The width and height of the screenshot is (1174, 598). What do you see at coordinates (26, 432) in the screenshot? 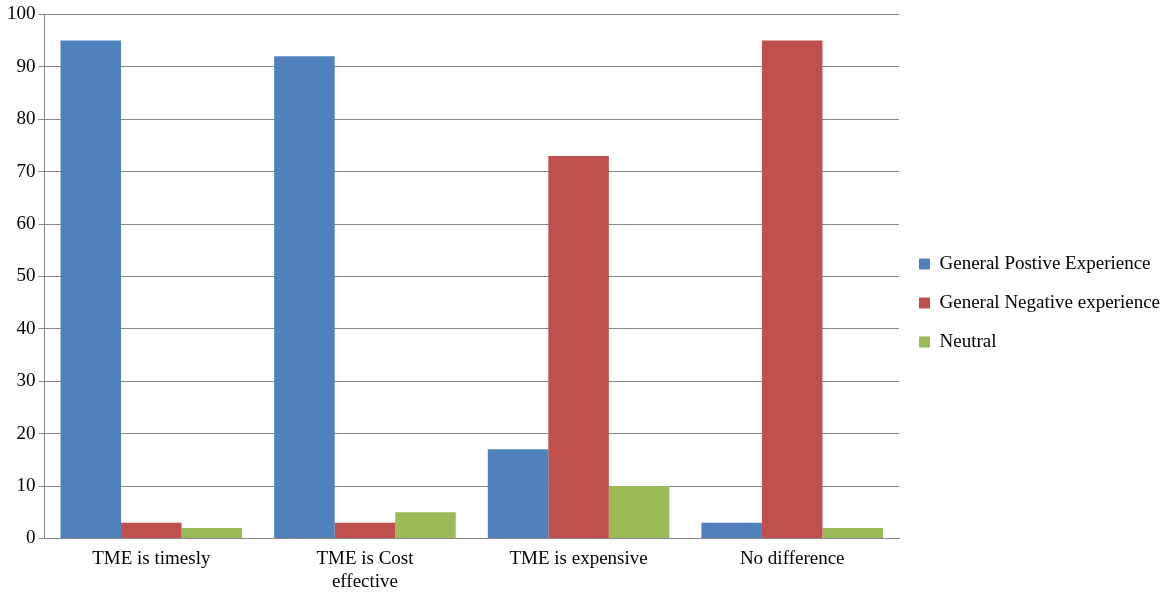
I see `y-tick-label: 20` at bounding box center [26, 432].